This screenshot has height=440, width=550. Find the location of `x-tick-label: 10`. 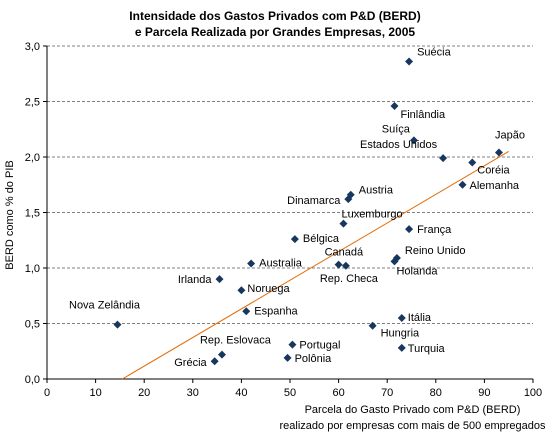

x-tick-label: 10 is located at coordinates (95, 393).